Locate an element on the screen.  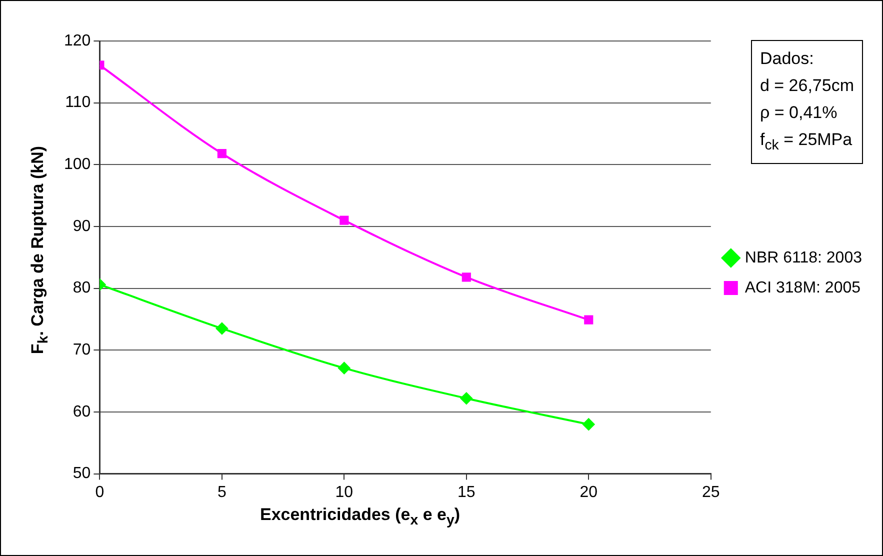
legend-label: NBR 6118: 2003 is located at coordinates (803, 257).